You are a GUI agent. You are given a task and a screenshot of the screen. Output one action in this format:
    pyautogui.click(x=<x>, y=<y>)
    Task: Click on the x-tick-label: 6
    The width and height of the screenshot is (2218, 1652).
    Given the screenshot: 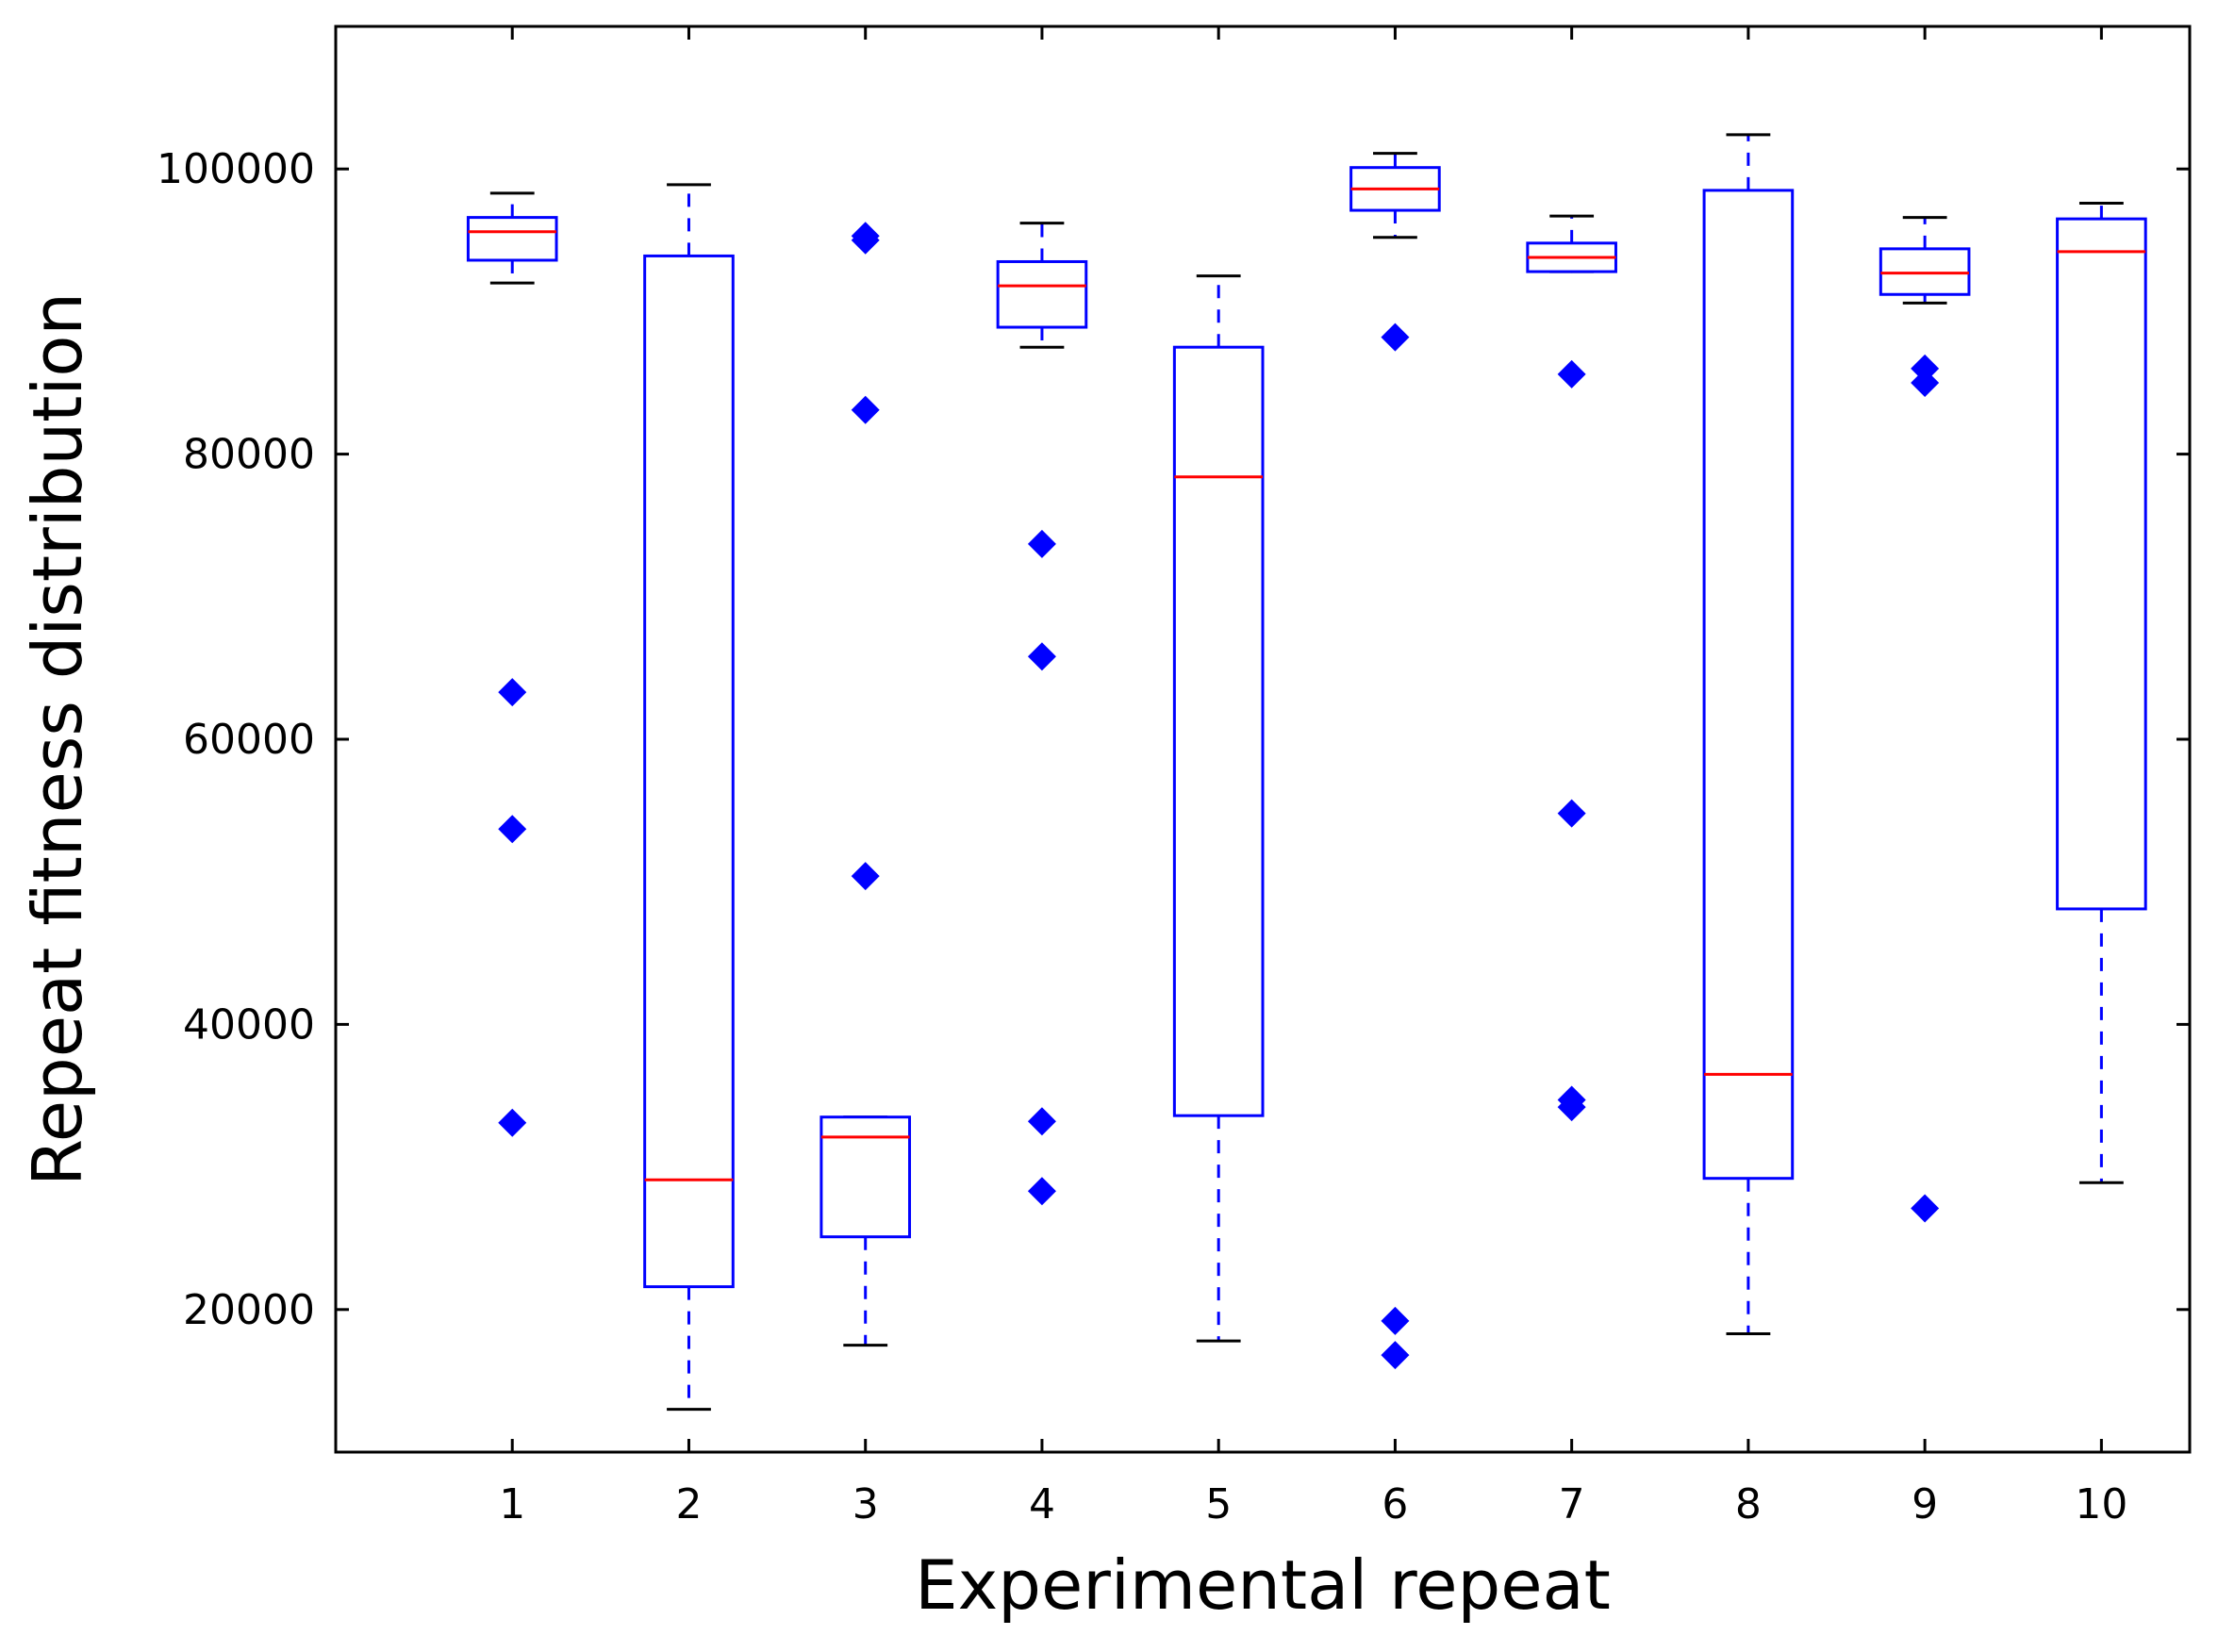 What is the action you would take?
    pyautogui.click(x=1395, y=1504)
    